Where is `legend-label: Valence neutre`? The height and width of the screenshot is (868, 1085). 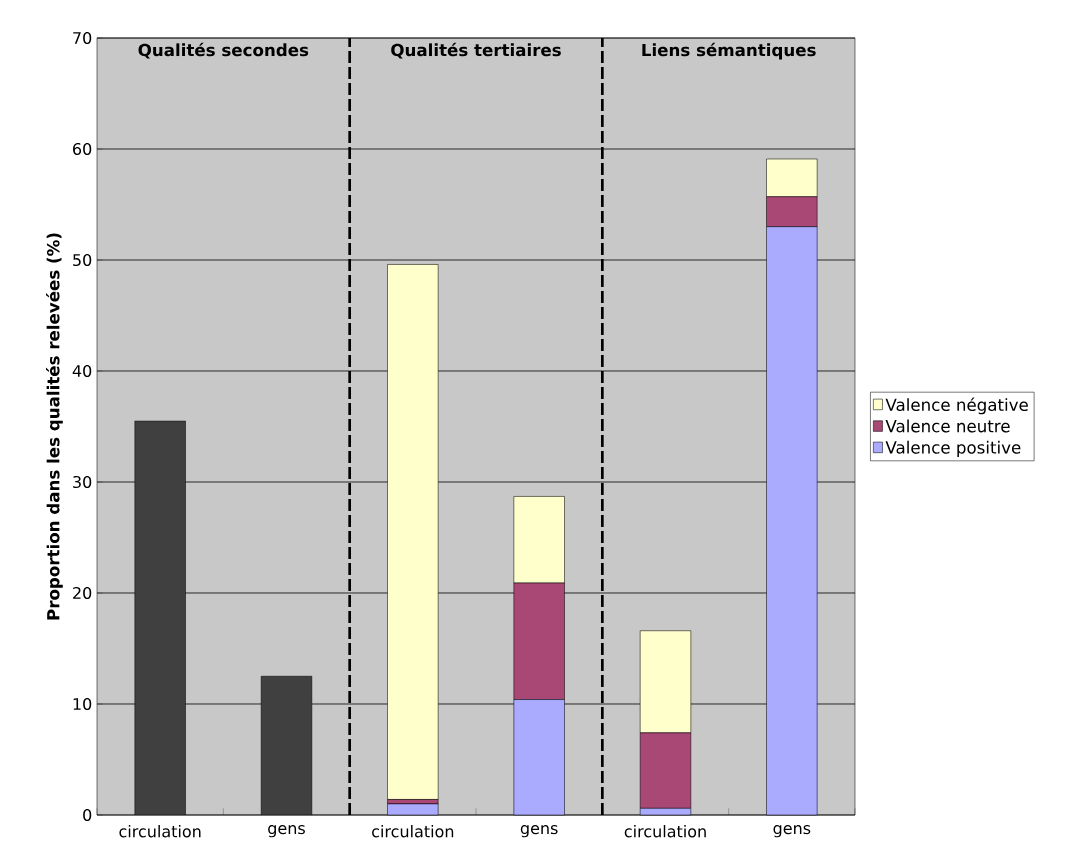 legend-label: Valence neutre is located at coordinates (947, 426).